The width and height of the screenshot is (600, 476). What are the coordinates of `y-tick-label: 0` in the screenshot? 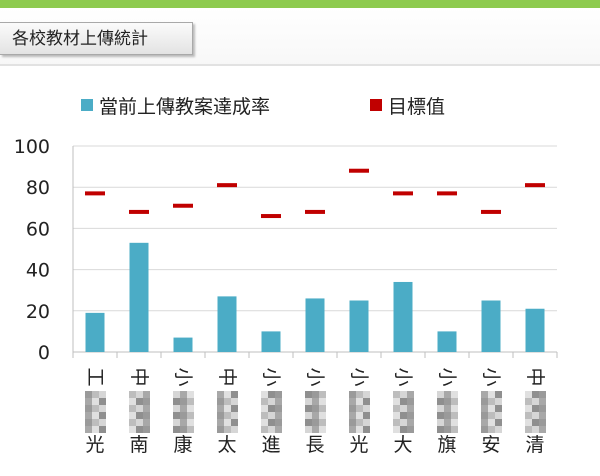 It's located at (44, 353).